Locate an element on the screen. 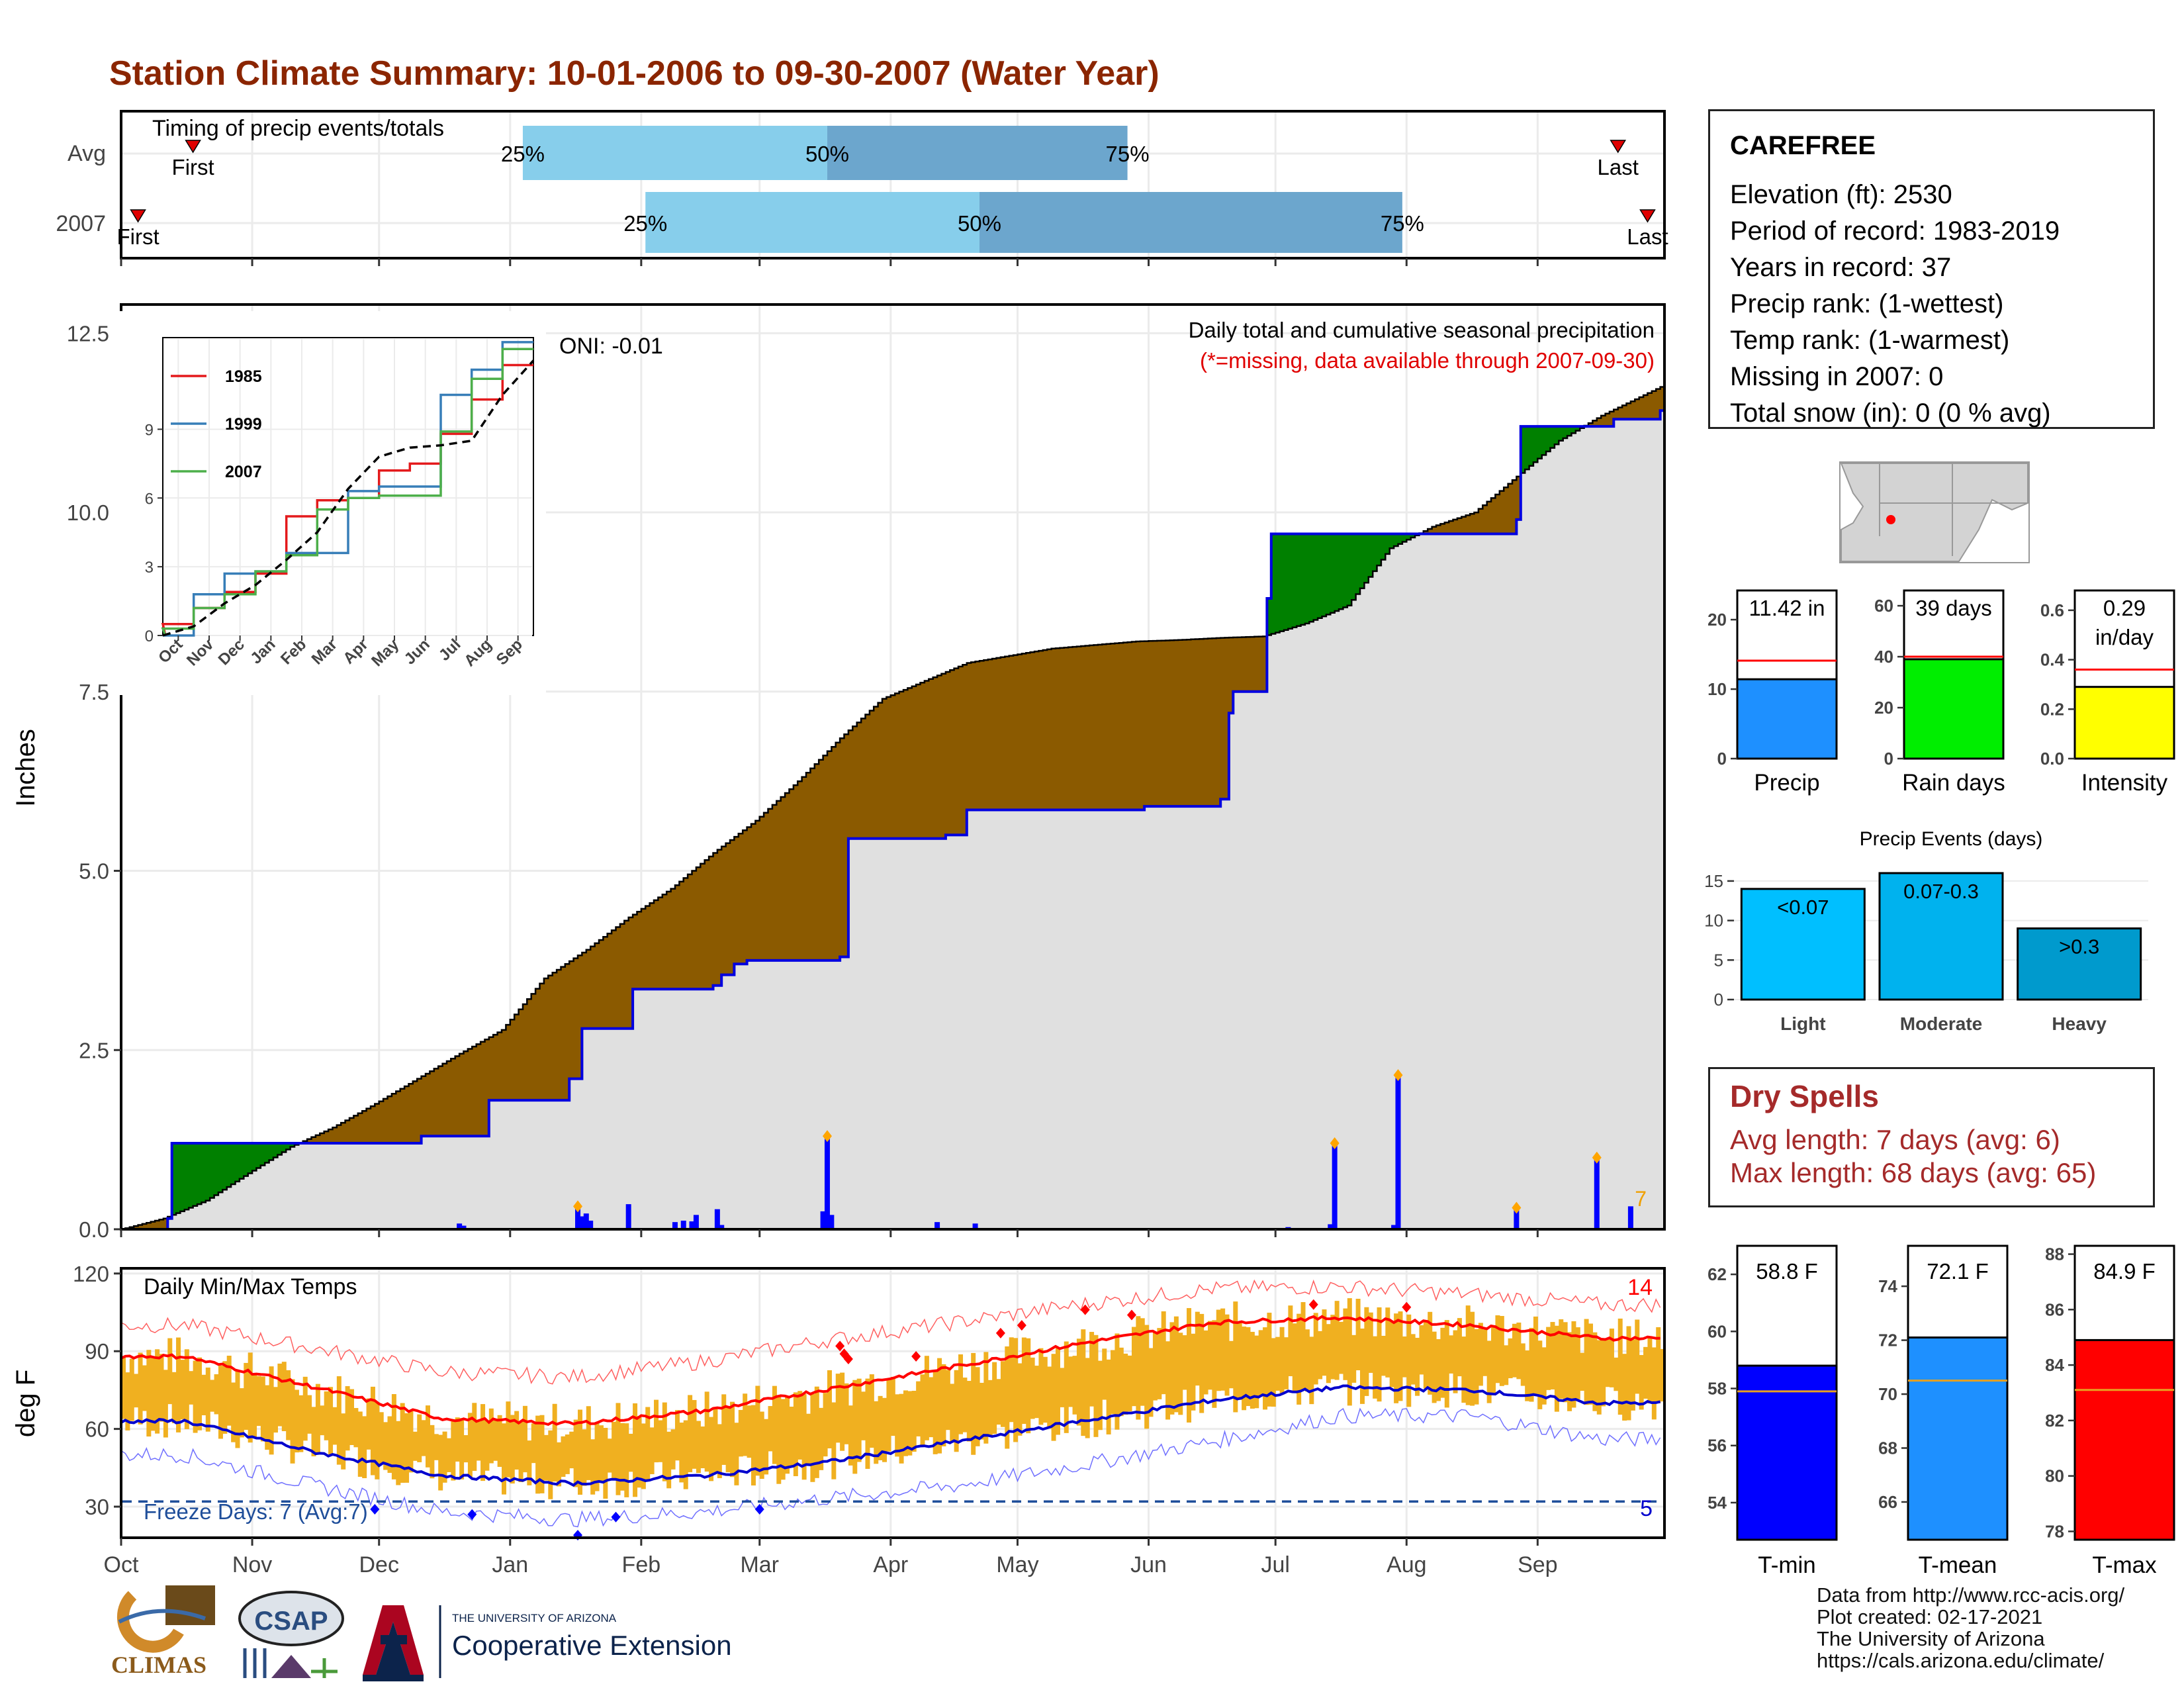 This screenshot has width=2184, height=1688. precip-ytick-label: 7.5 is located at coordinates (94, 692).